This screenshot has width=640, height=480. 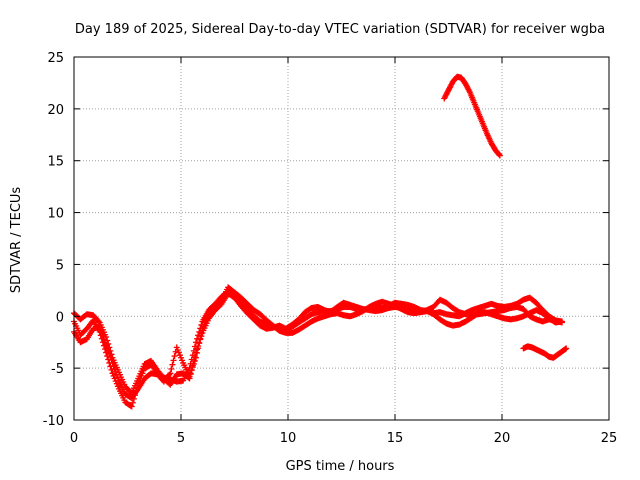 What do you see at coordinates (60, 265) in the screenshot?
I see `y-tick-label: 5` at bounding box center [60, 265].